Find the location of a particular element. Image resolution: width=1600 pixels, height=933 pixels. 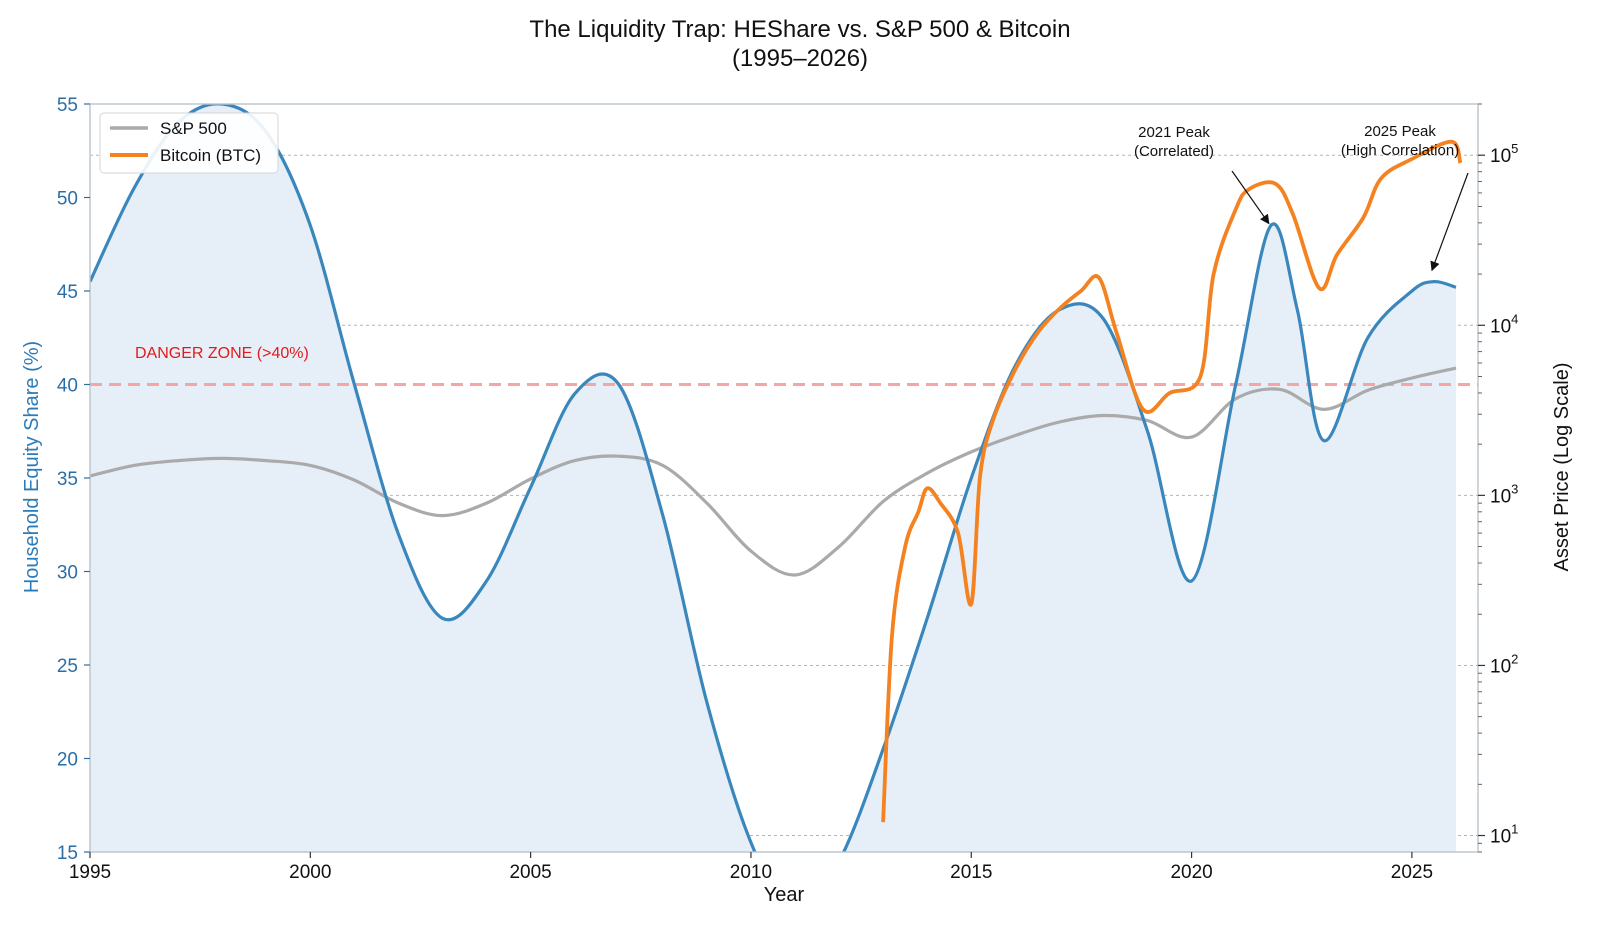

y-right-tick-label: 10³ is located at coordinates (1504, 494).